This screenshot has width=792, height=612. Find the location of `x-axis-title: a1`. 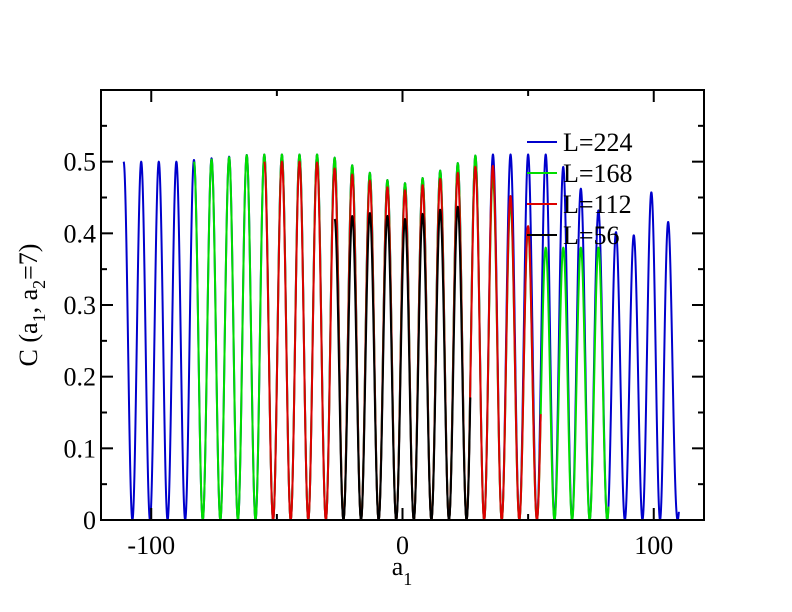

x-axis-title: a1 is located at coordinates (402, 570).